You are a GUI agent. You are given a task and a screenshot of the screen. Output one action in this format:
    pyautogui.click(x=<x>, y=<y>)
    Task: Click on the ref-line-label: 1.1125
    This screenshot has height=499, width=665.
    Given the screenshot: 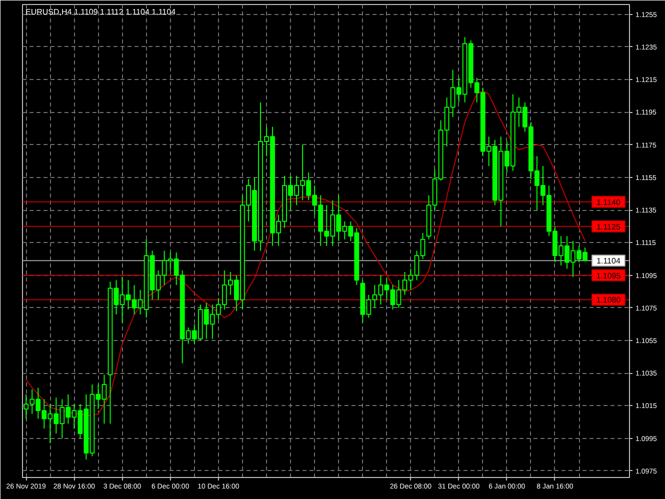 What is the action you would take?
    pyautogui.click(x=608, y=227)
    